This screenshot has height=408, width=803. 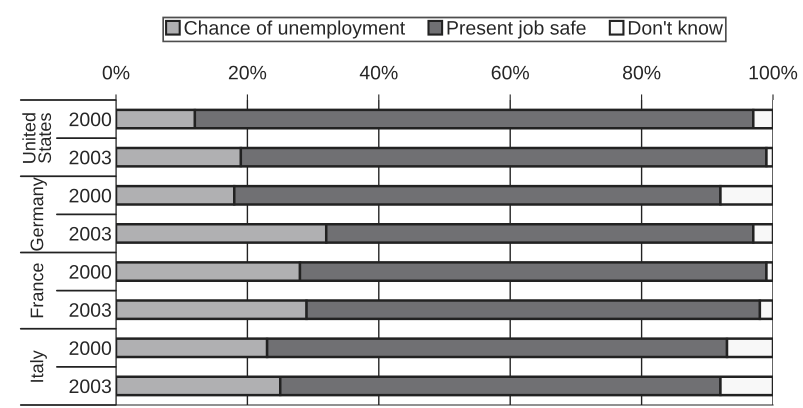 What do you see at coordinates (774, 73) in the screenshot?
I see `x-tick-label: 100%` at bounding box center [774, 73].